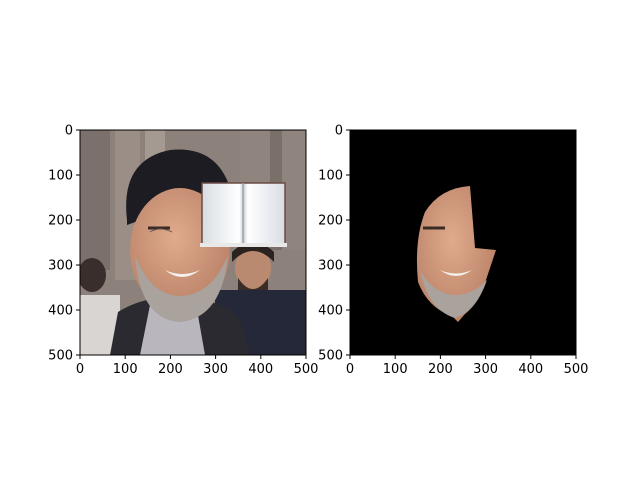 This screenshot has height=480, width=640. What do you see at coordinates (80, 369) in the screenshot?
I see `left-x-tick-label: 0` at bounding box center [80, 369].